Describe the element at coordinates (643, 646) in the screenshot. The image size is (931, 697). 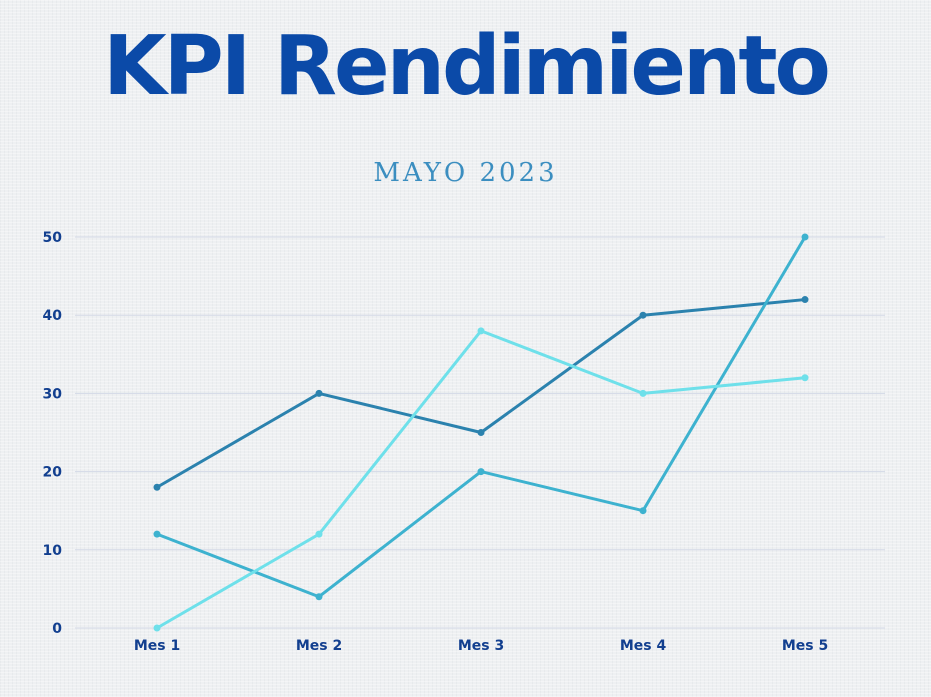
I see `x-tick-label: Mes 4` at that location.